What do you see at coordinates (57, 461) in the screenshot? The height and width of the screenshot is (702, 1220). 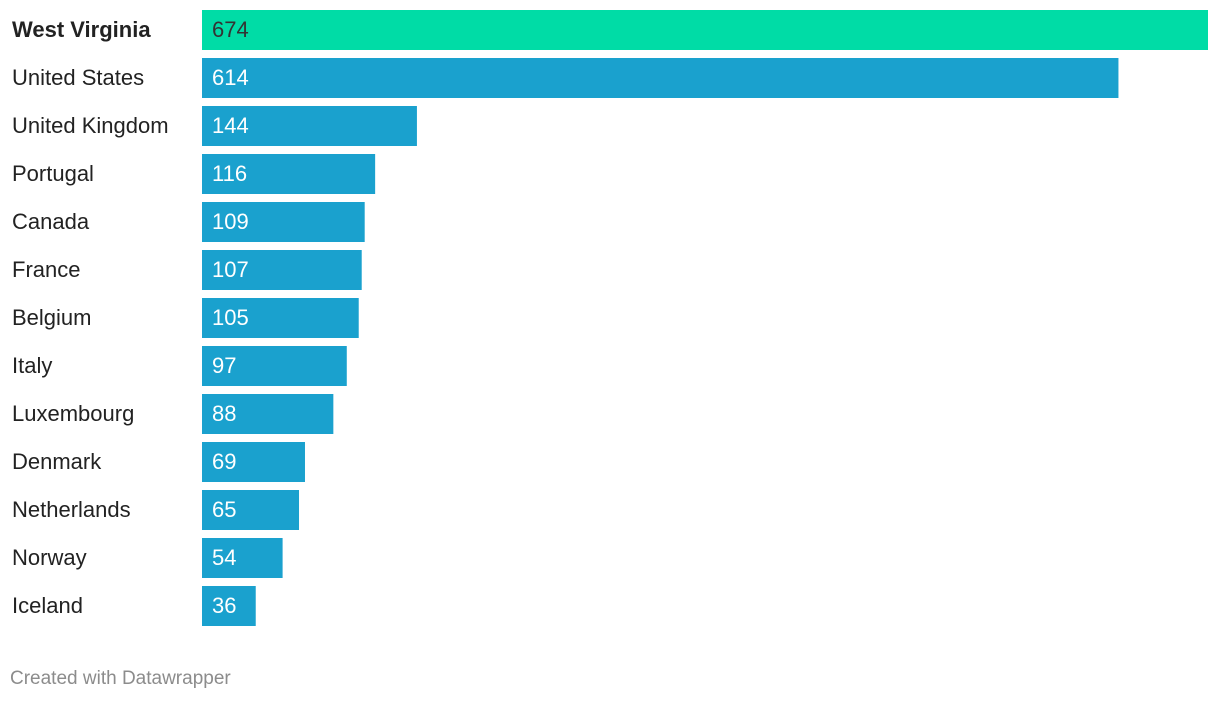 I see `category-label: Denmark` at bounding box center [57, 461].